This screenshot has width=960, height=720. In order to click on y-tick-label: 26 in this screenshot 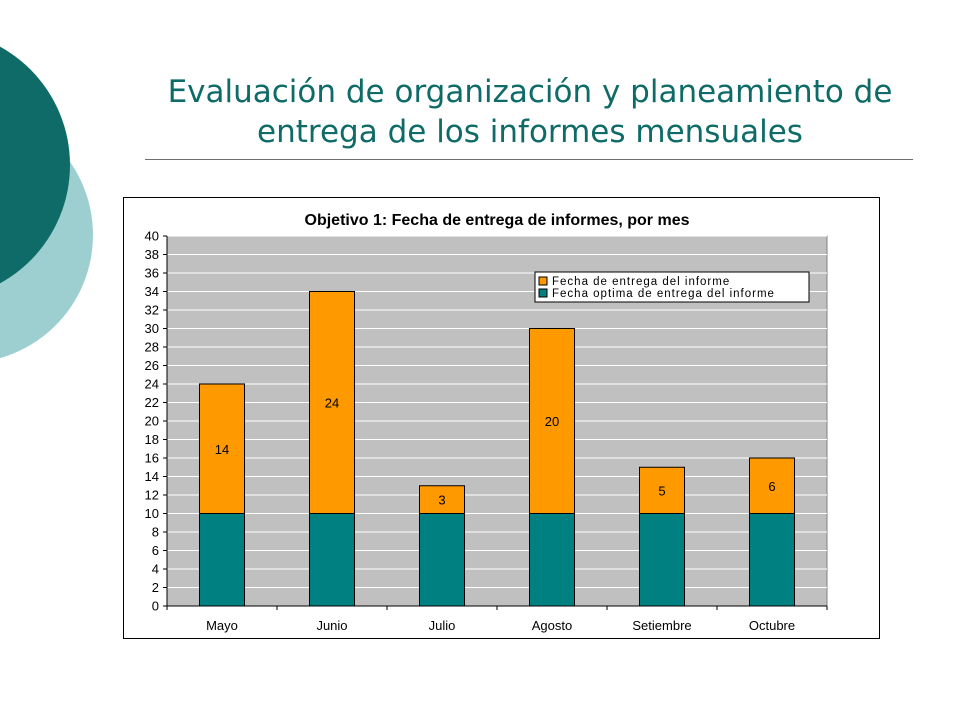, I will do `click(152, 365)`.